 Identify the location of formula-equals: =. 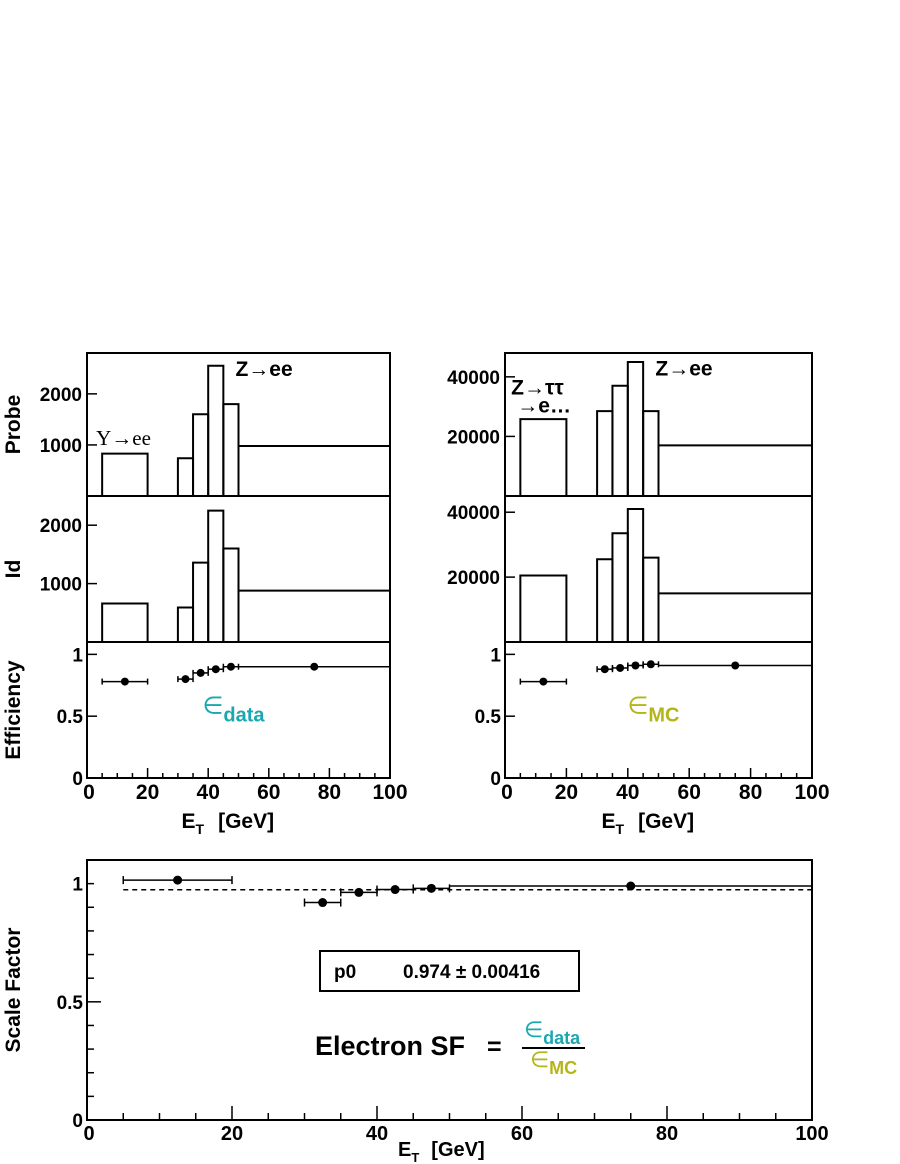
(494, 1047).